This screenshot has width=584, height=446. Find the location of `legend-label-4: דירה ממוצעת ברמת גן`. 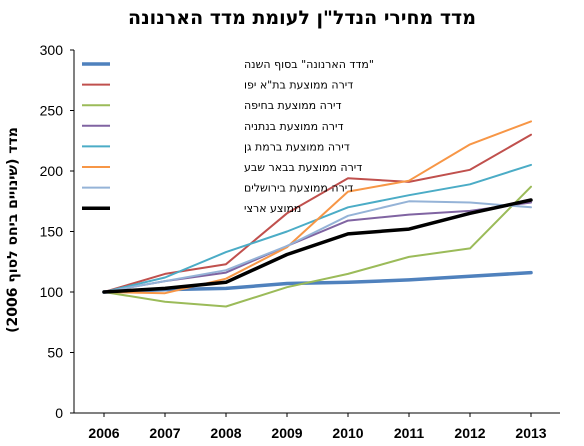

legend-label-4: דירה ממוצעת ברמת גן is located at coordinates (297, 146).